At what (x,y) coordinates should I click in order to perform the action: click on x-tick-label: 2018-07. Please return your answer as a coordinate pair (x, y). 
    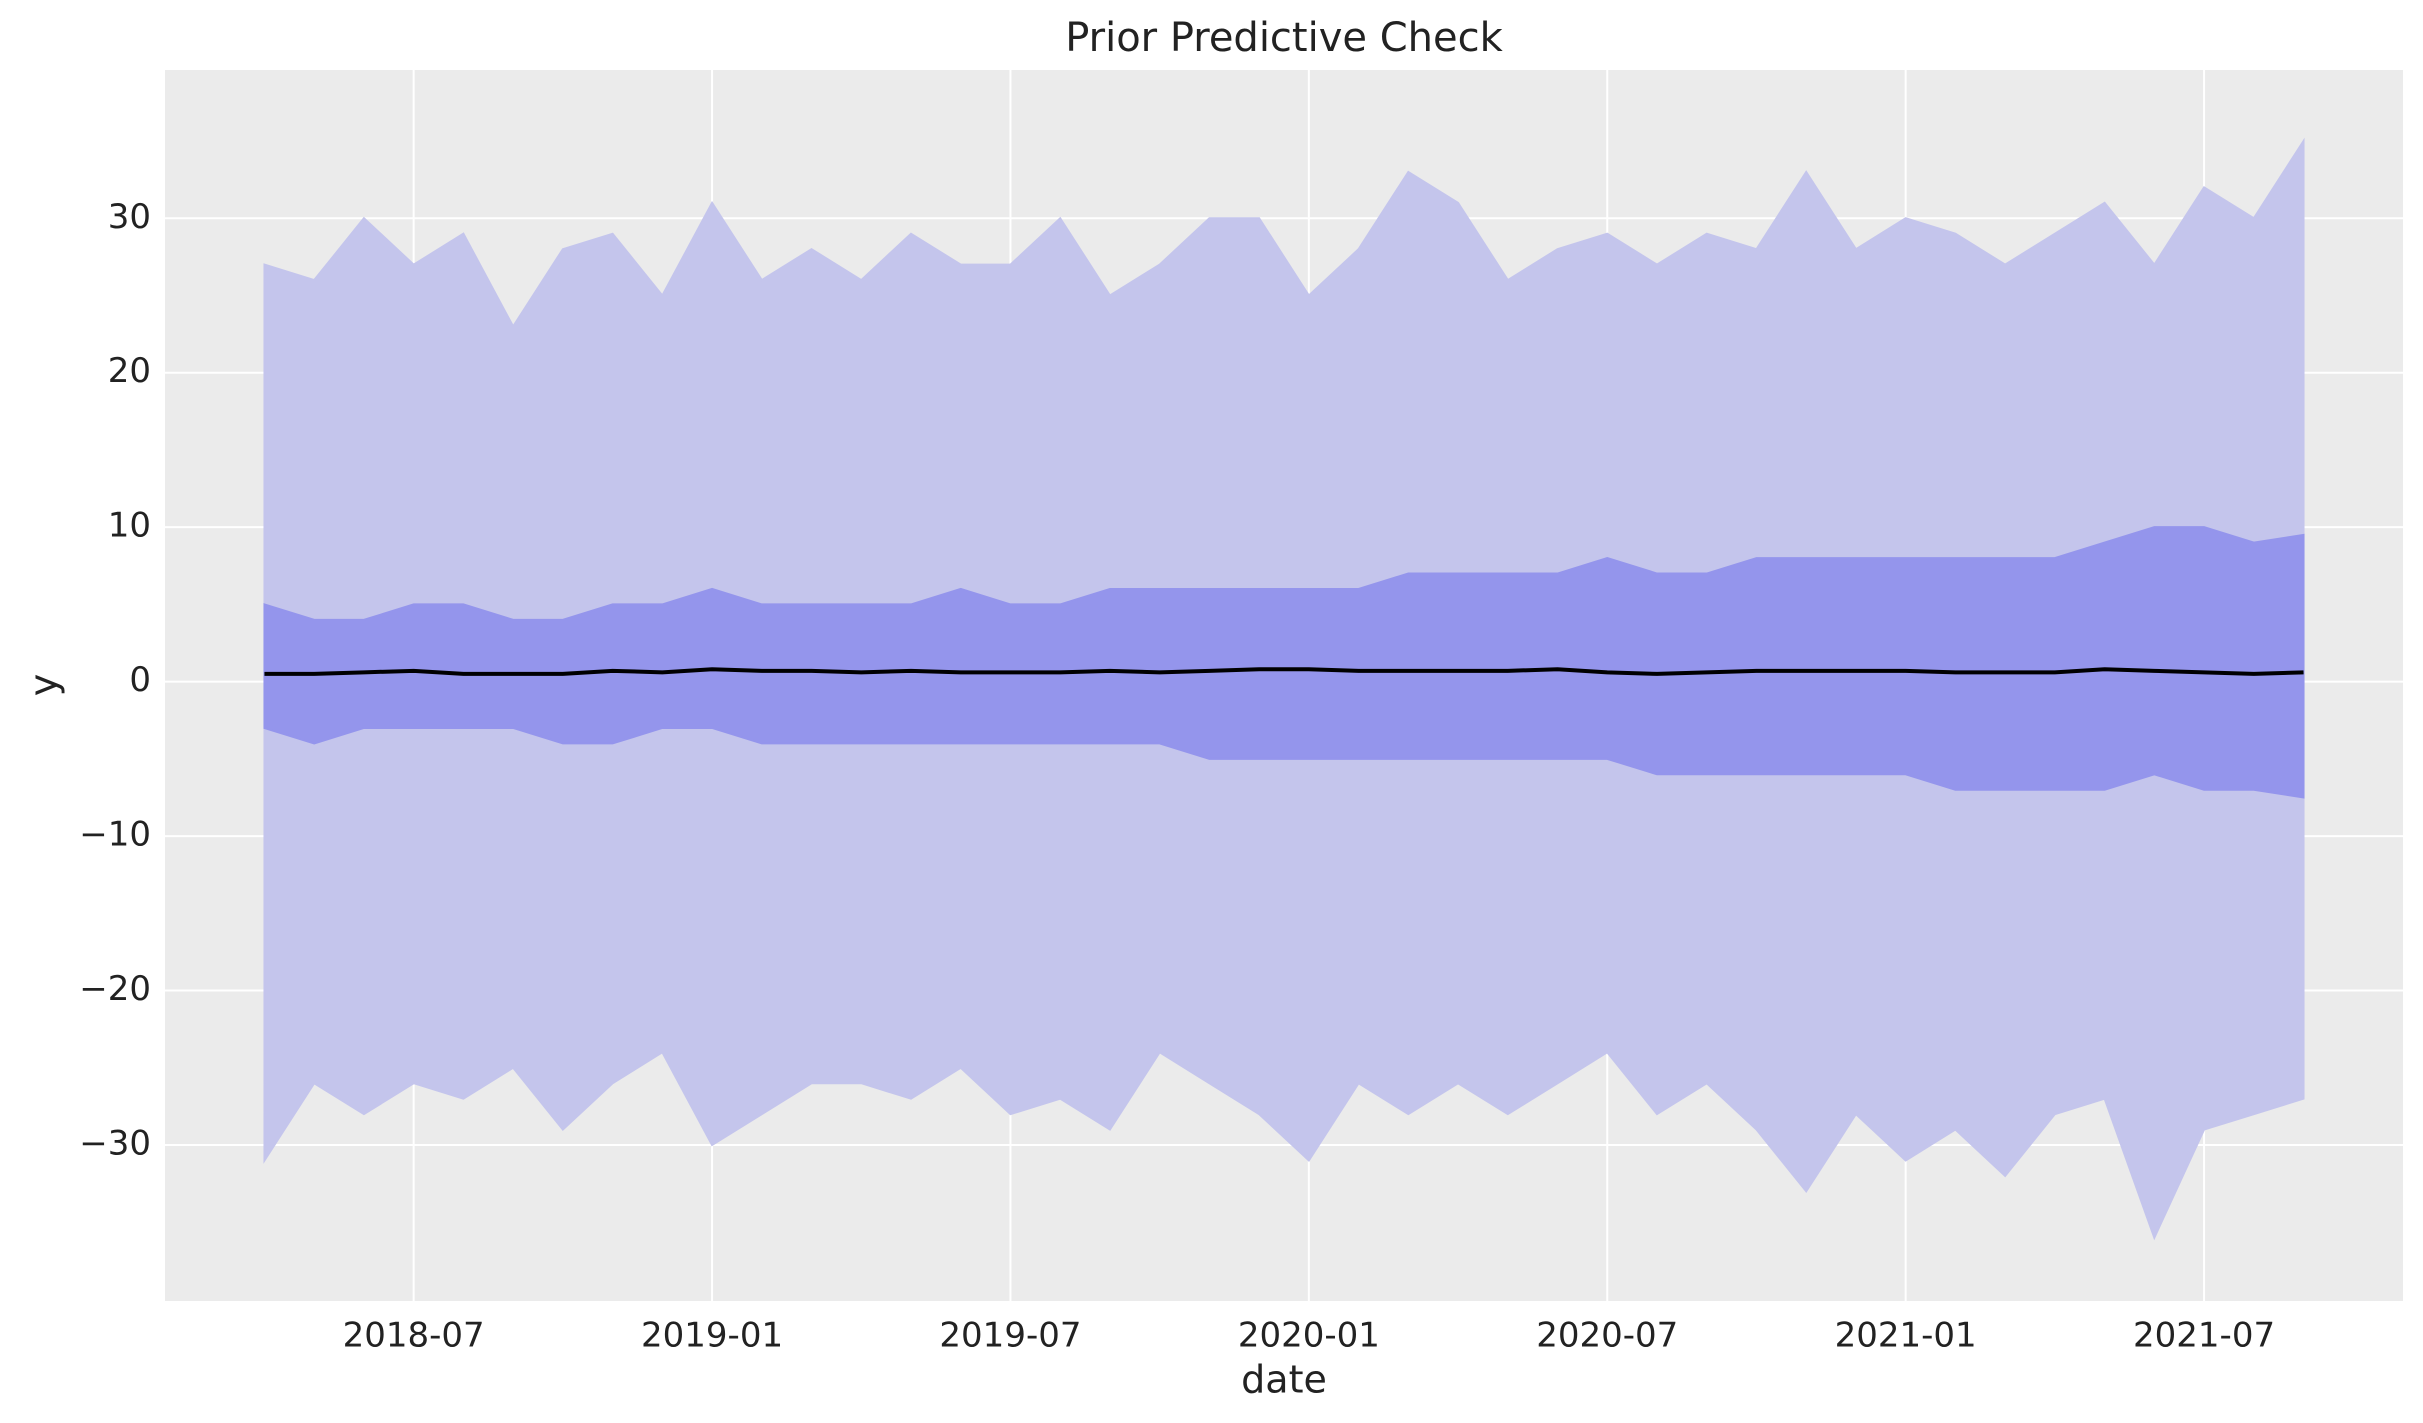
    Looking at the image, I should click on (414, 1336).